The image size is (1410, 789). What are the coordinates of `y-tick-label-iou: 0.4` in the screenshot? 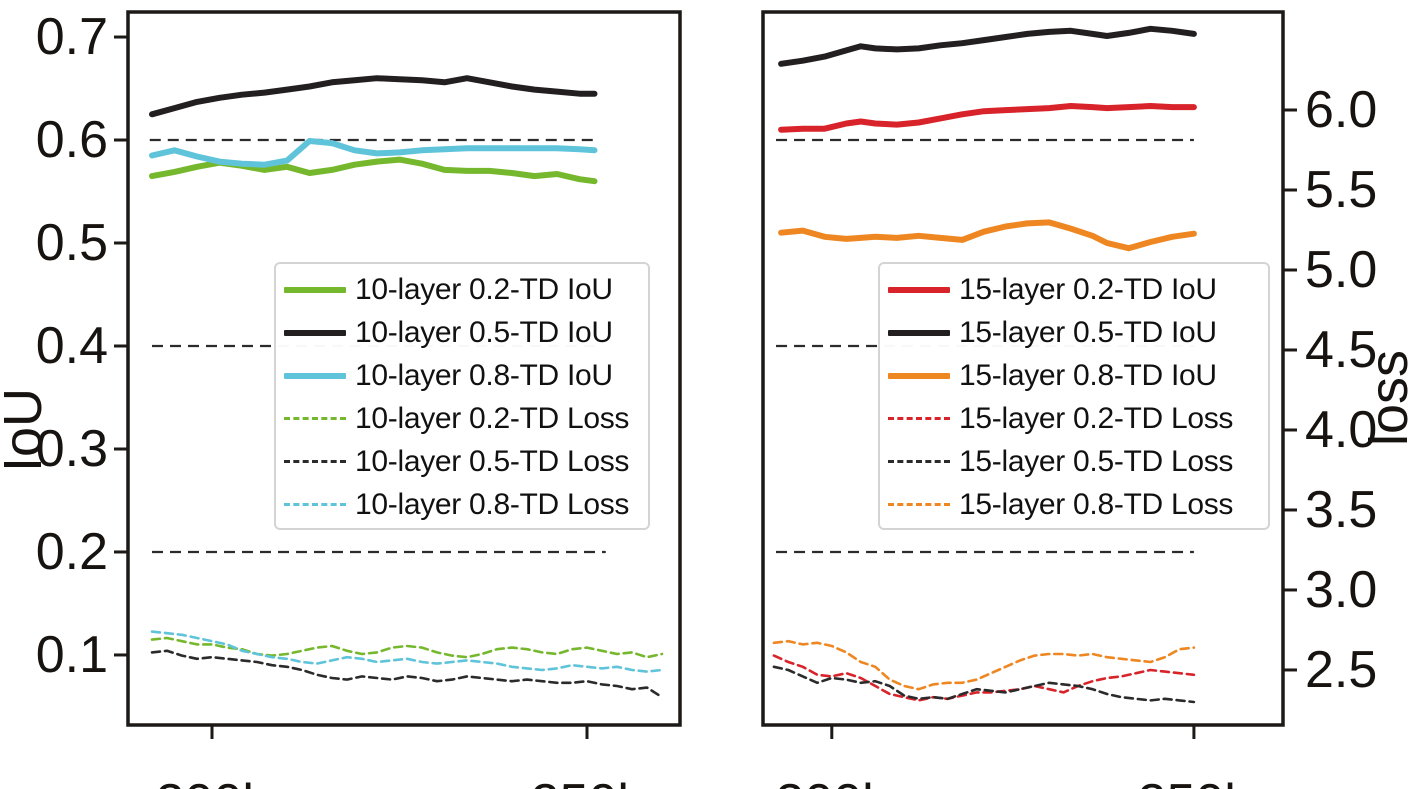 It's located at (72, 346).